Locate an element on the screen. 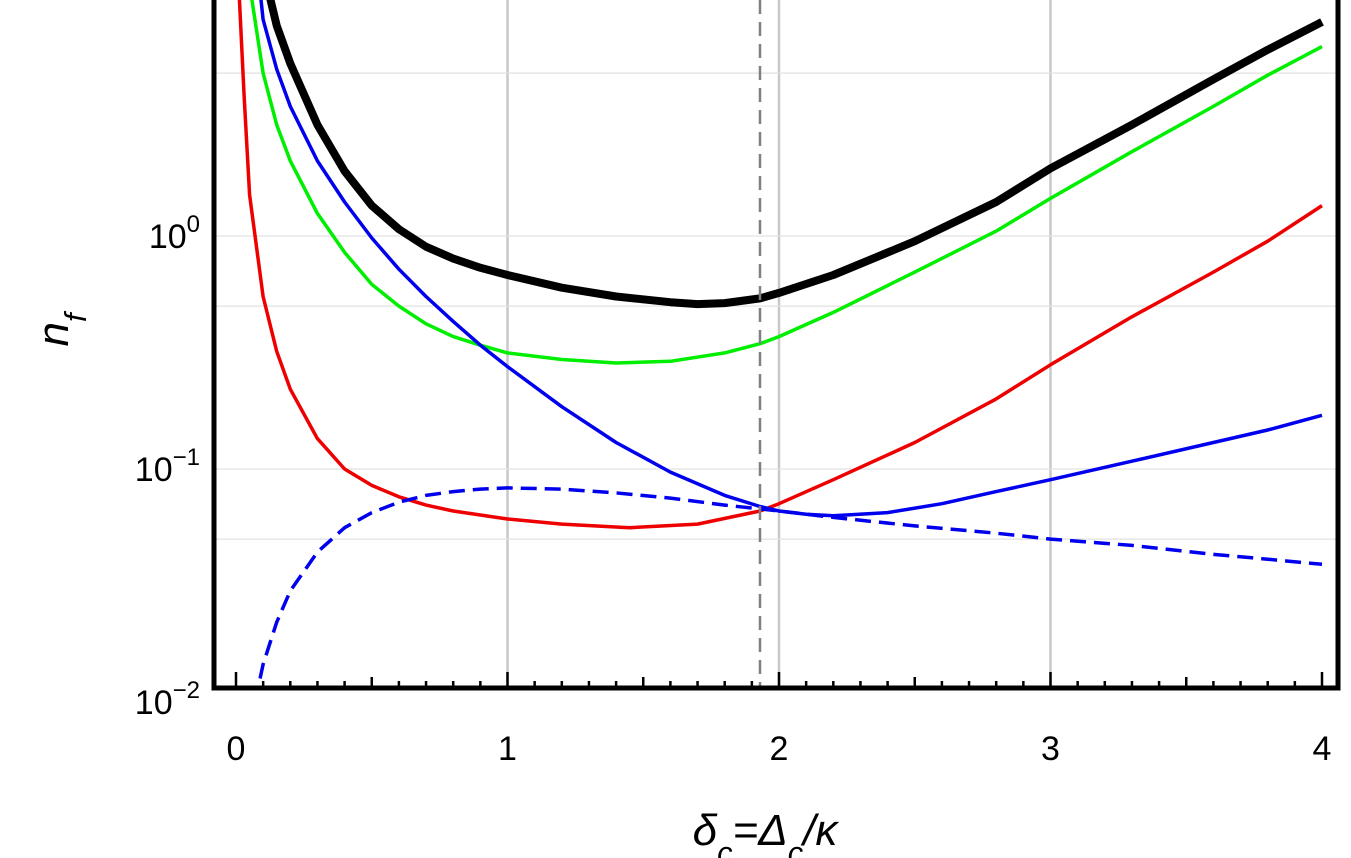  axis-title-text: /κ is located at coordinates (819, 830).